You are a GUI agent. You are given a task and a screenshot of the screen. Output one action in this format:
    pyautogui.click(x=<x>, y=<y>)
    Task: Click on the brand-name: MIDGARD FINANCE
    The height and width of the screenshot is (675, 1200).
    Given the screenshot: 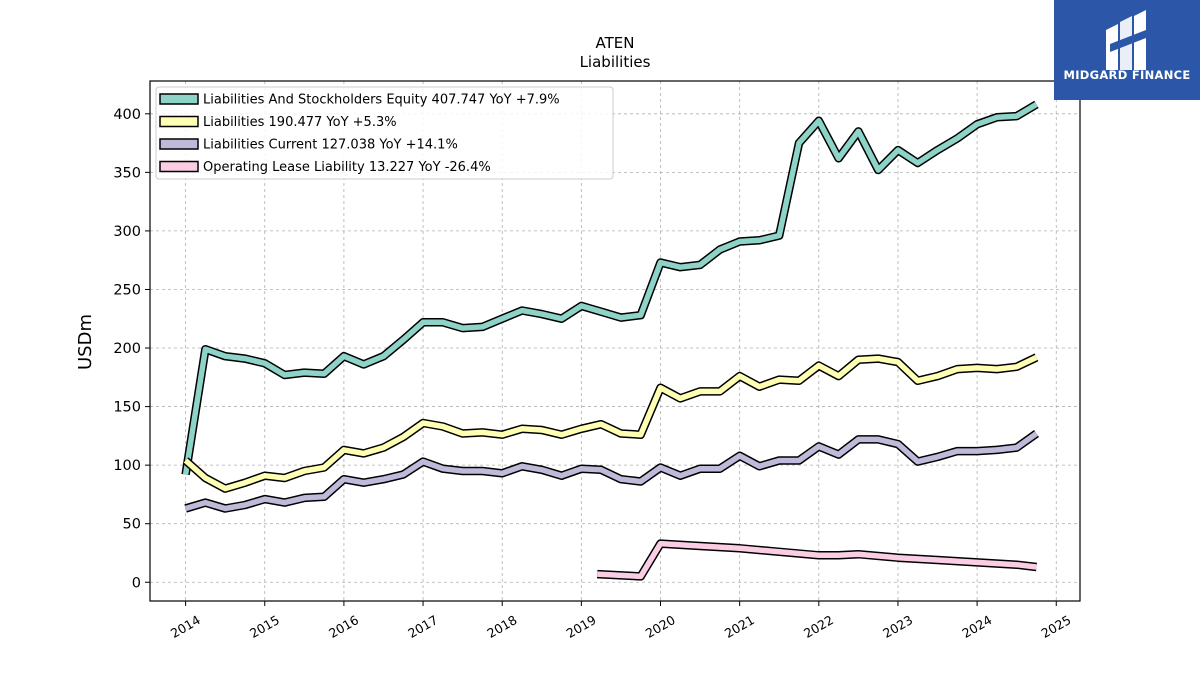 What is the action you would take?
    pyautogui.click(x=1127, y=75)
    